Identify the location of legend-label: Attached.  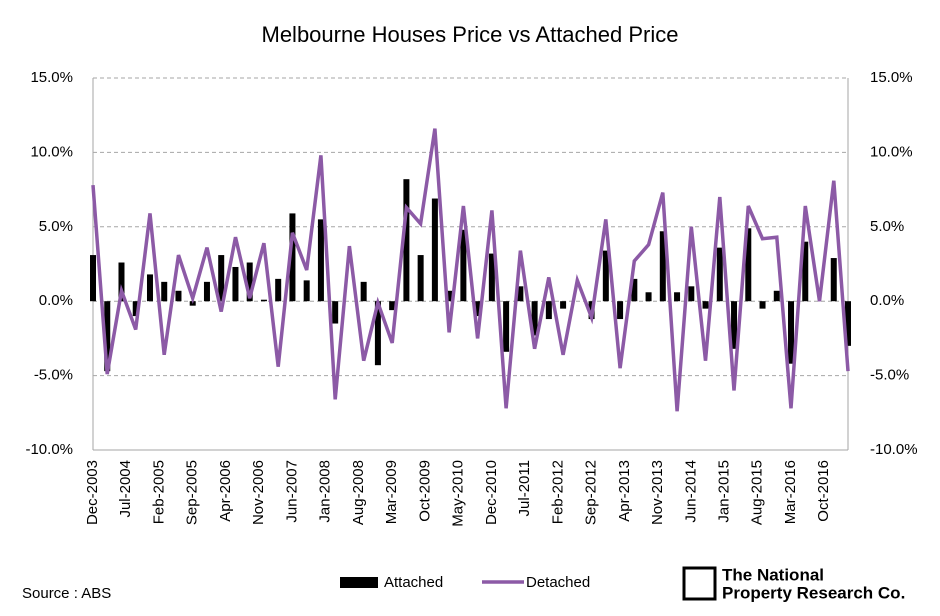
(413, 582).